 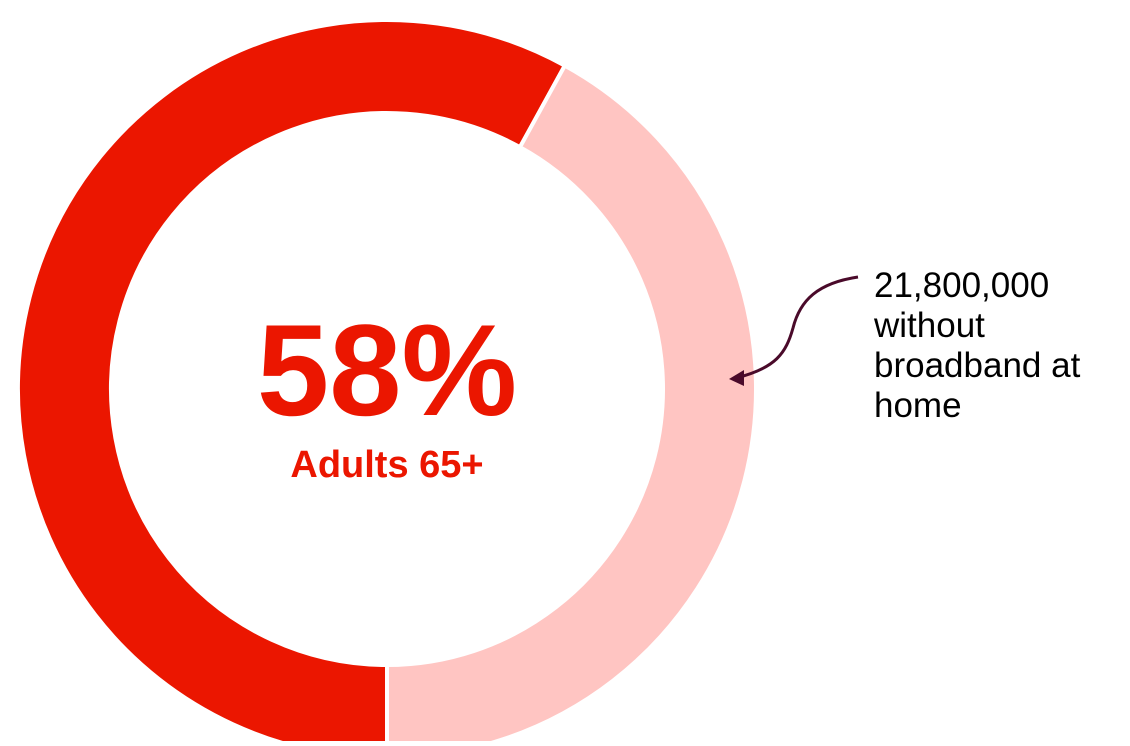 What do you see at coordinates (386, 465) in the screenshot?
I see `center-label: Adults 65+` at bounding box center [386, 465].